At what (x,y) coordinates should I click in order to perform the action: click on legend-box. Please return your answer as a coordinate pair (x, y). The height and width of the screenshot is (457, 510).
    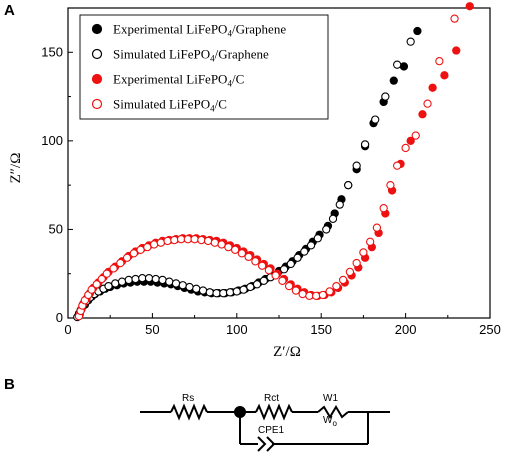
    Looking at the image, I should click on (204, 67).